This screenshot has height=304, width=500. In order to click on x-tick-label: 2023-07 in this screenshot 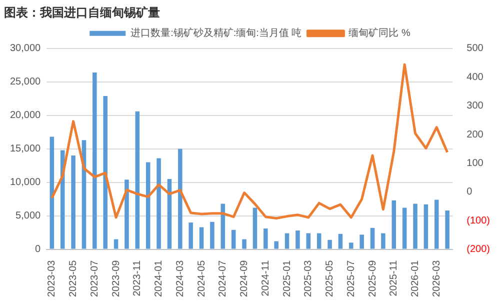, I will do `click(94, 279)`.